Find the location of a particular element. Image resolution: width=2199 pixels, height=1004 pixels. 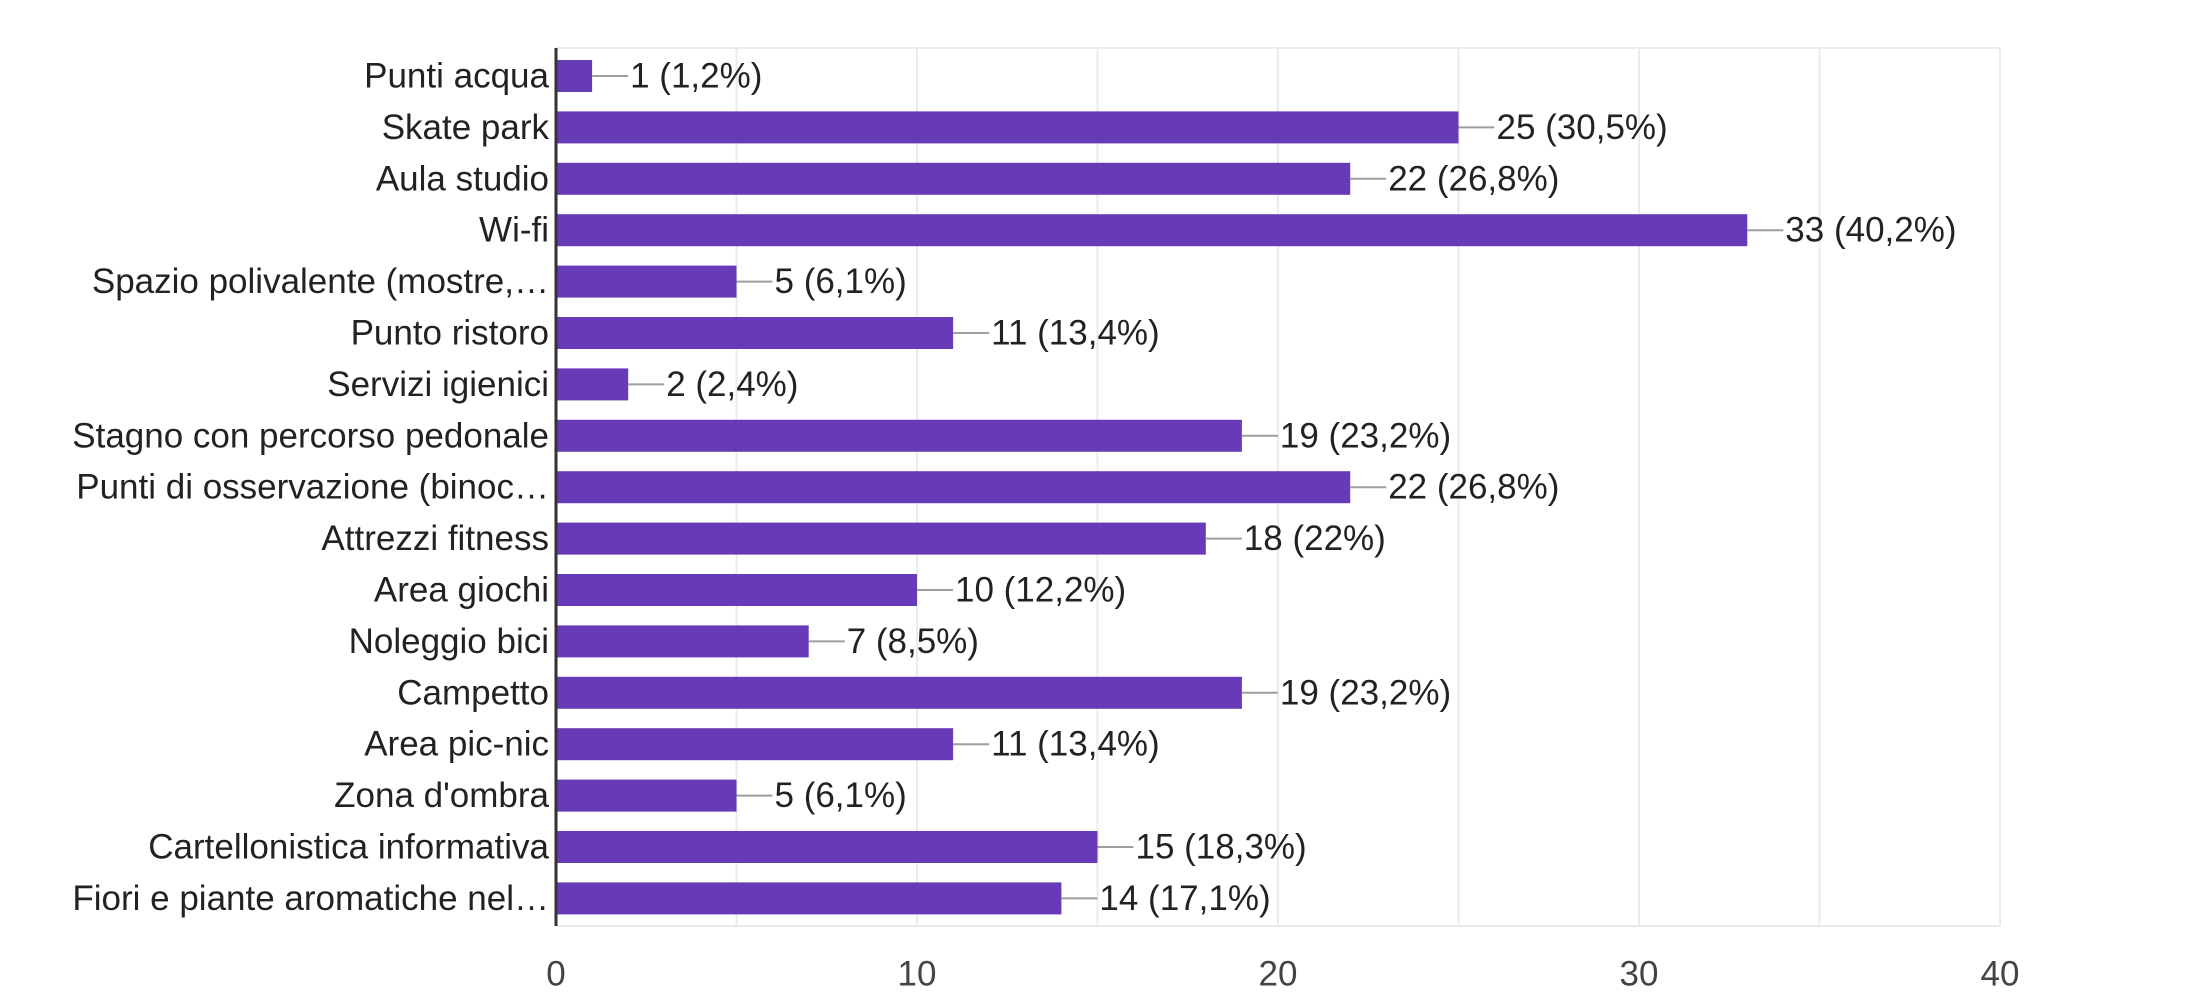

x-tick-label: 30 is located at coordinates (1639, 974).